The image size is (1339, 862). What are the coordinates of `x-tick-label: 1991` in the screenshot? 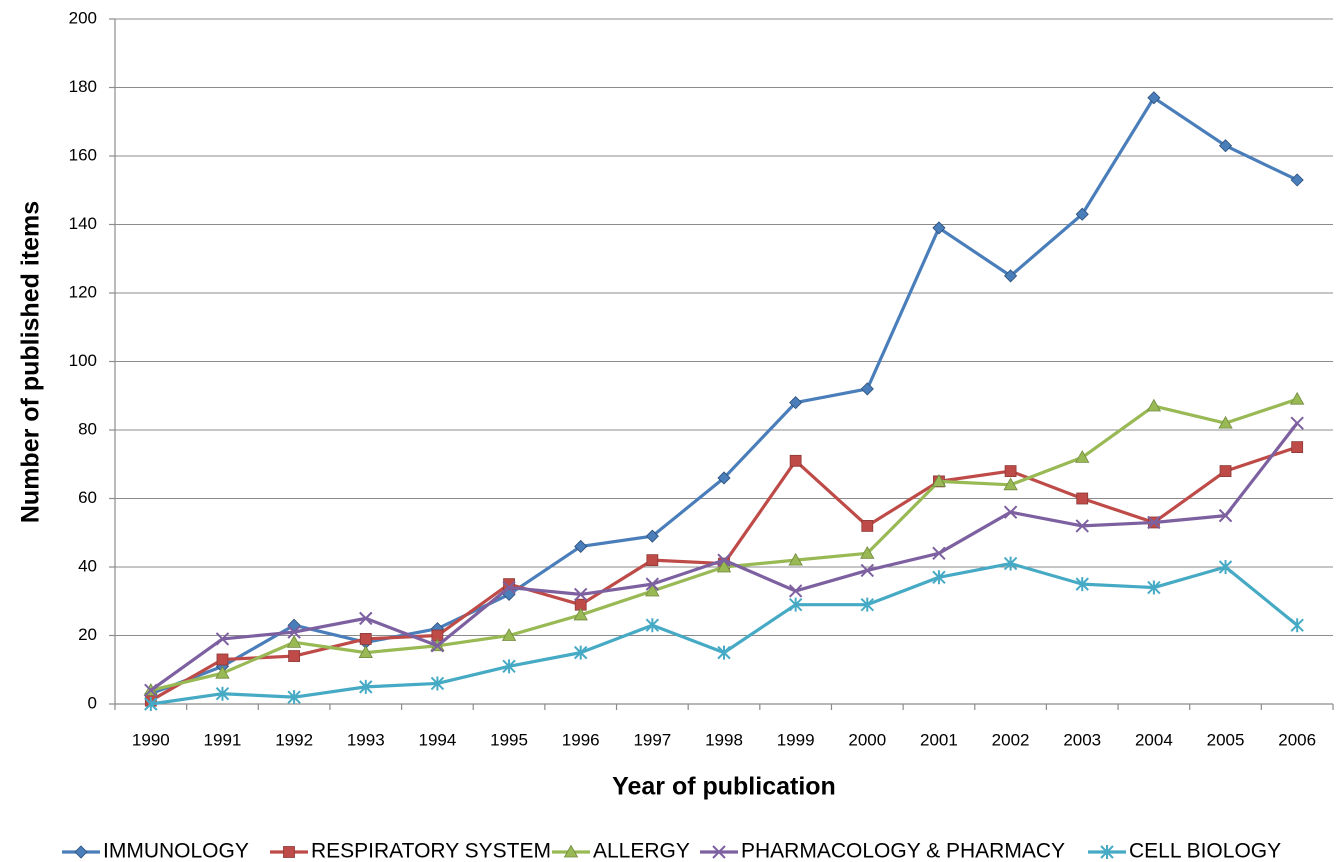 It's located at (223, 739).